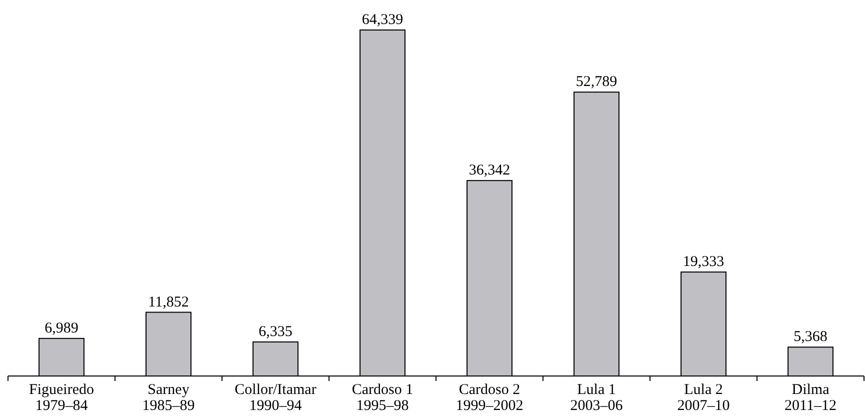 Image resolution: width=865 pixels, height=420 pixels. Describe the element at coordinates (61, 328) in the screenshot. I see `data-label: 6,989` at that location.